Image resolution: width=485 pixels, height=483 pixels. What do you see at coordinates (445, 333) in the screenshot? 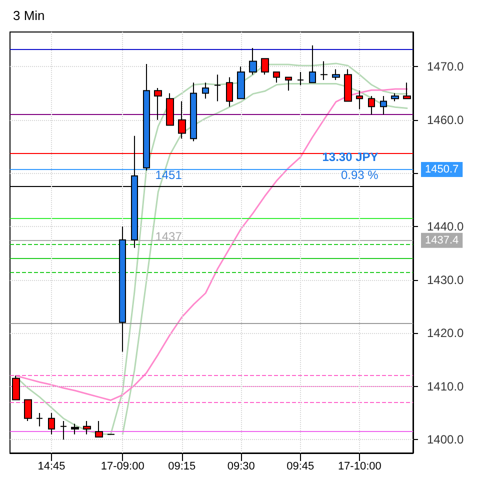
I see `y-tick-label: 1420.0` at bounding box center [445, 333].